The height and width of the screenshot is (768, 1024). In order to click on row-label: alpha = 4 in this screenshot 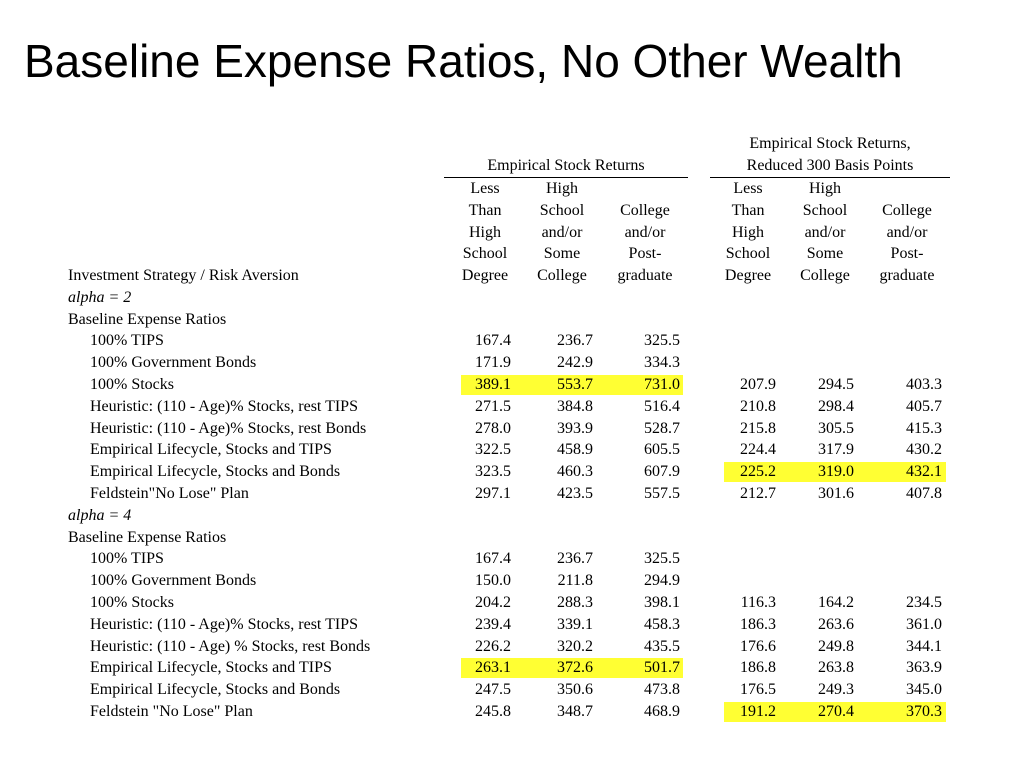, I will do `click(100, 515)`.